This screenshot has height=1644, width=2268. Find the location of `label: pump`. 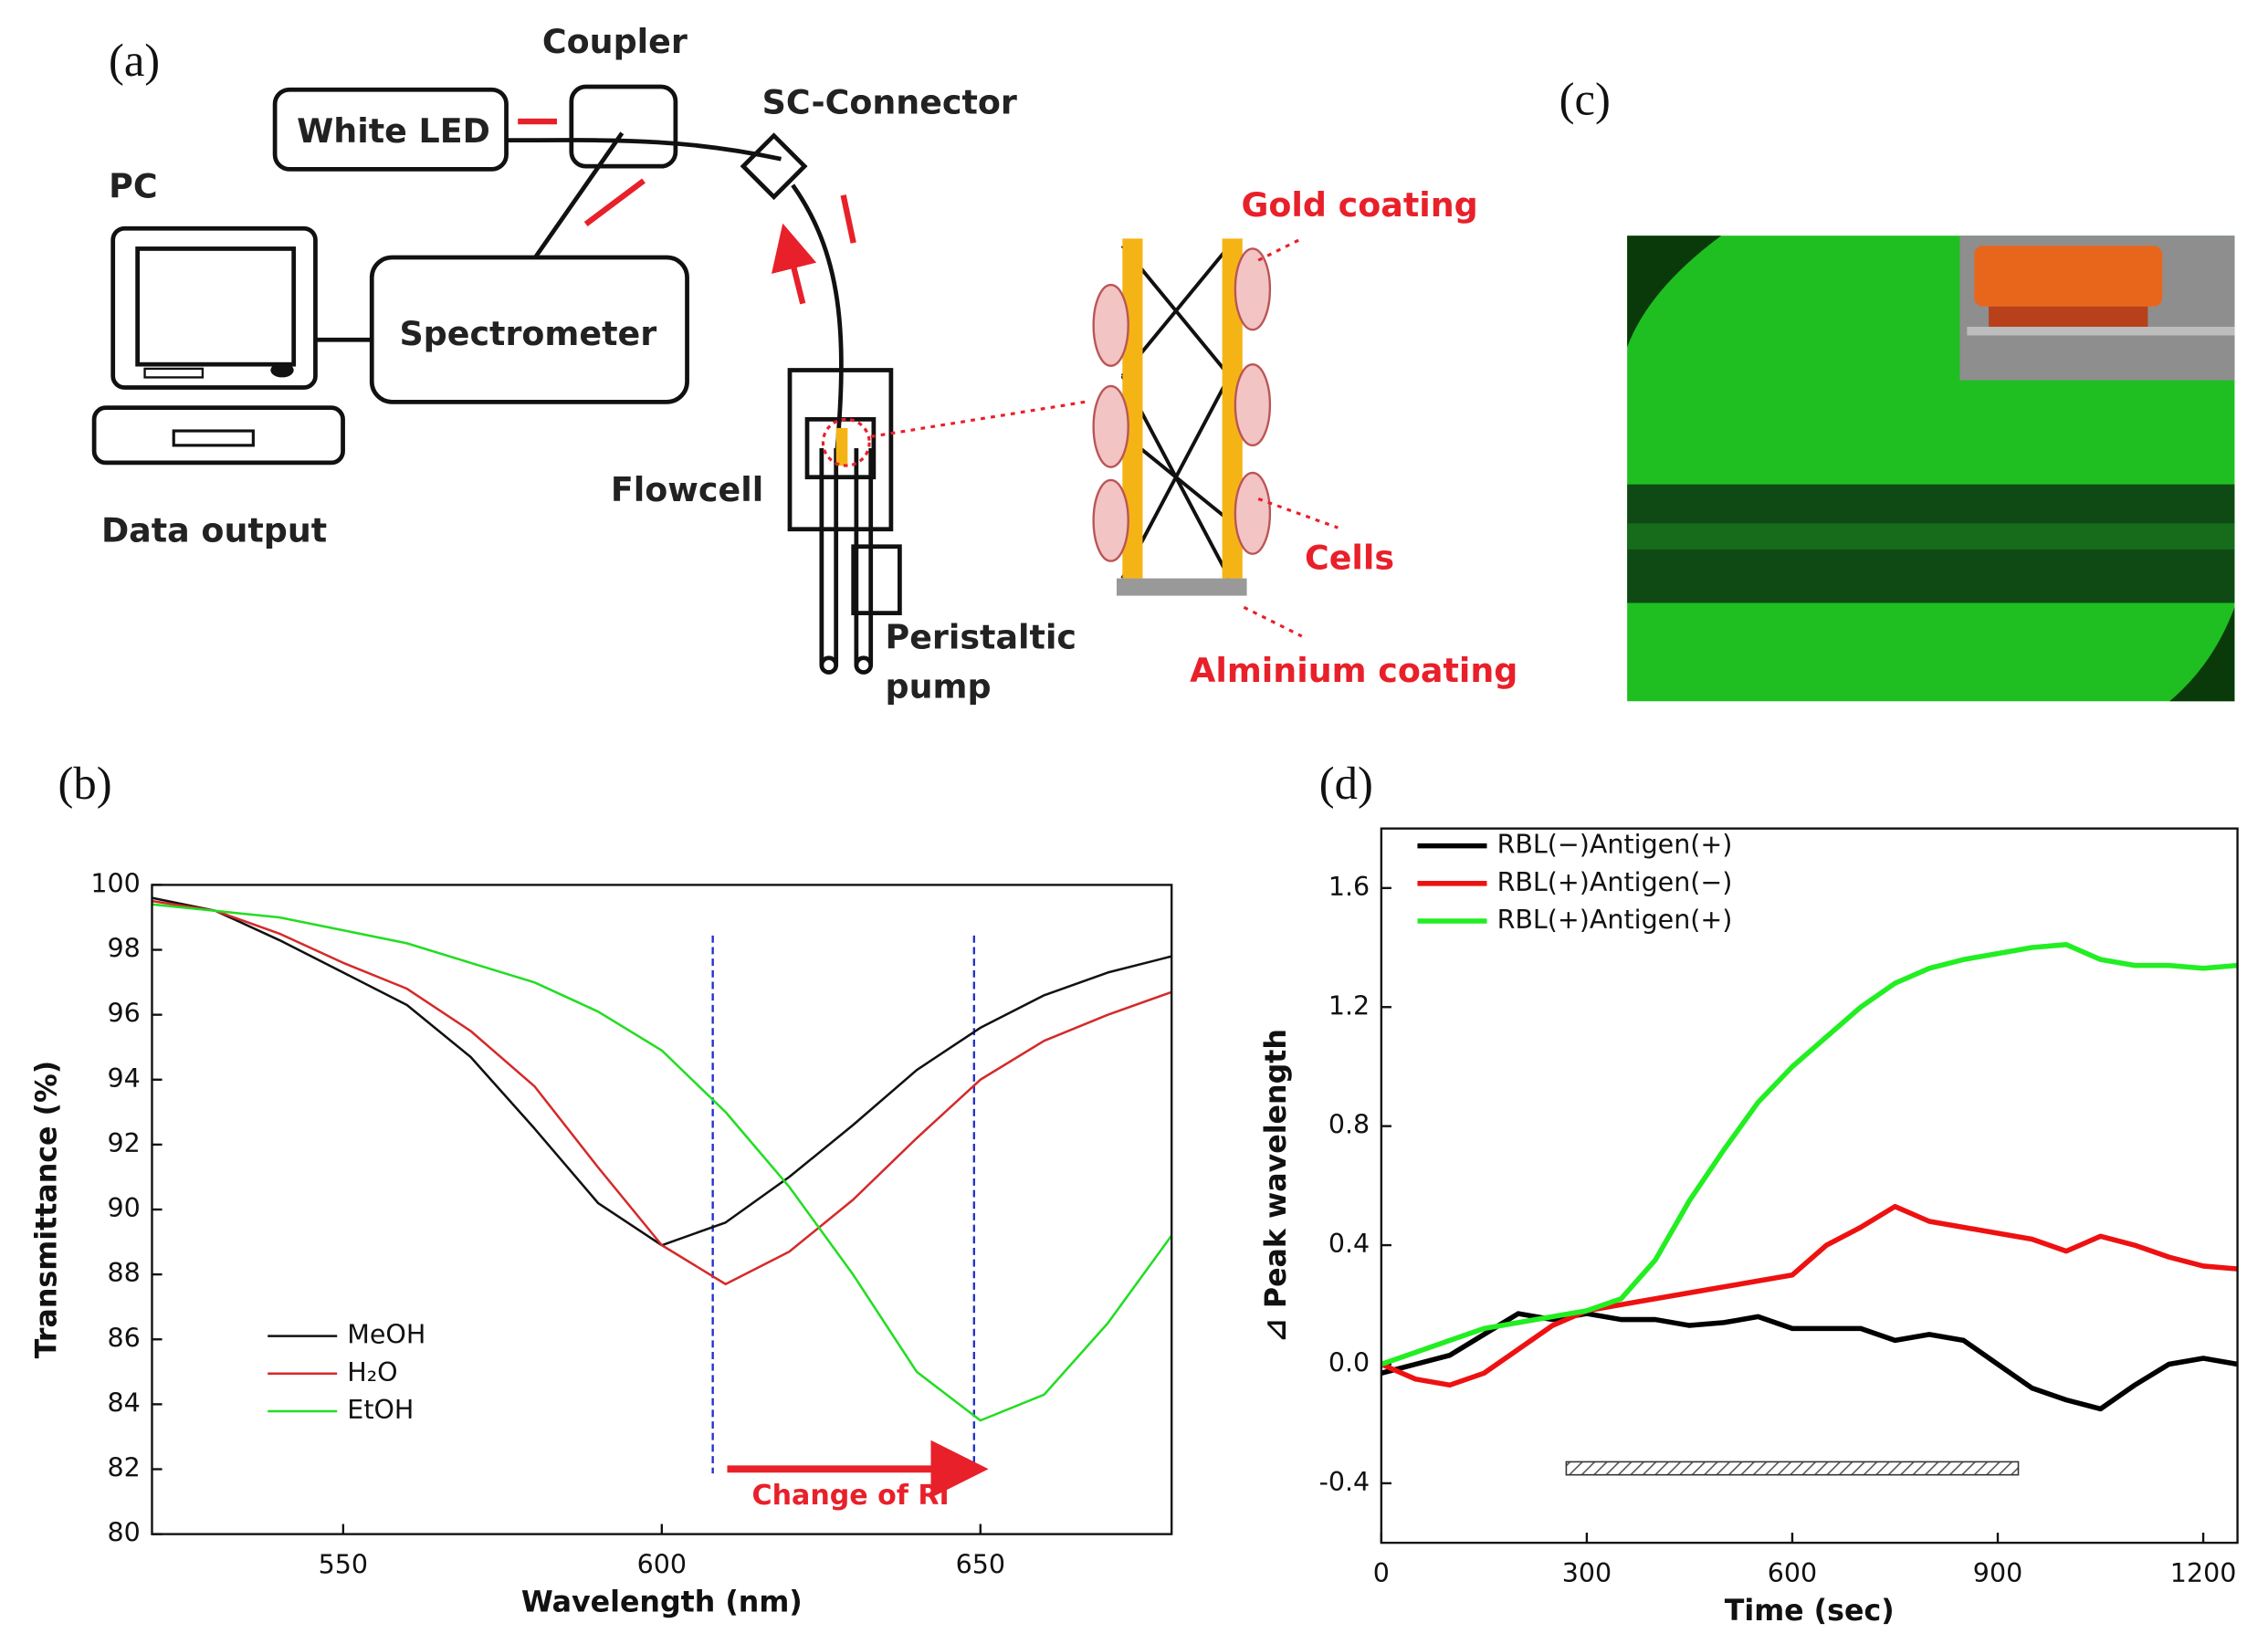

label: pump is located at coordinates (939, 686).